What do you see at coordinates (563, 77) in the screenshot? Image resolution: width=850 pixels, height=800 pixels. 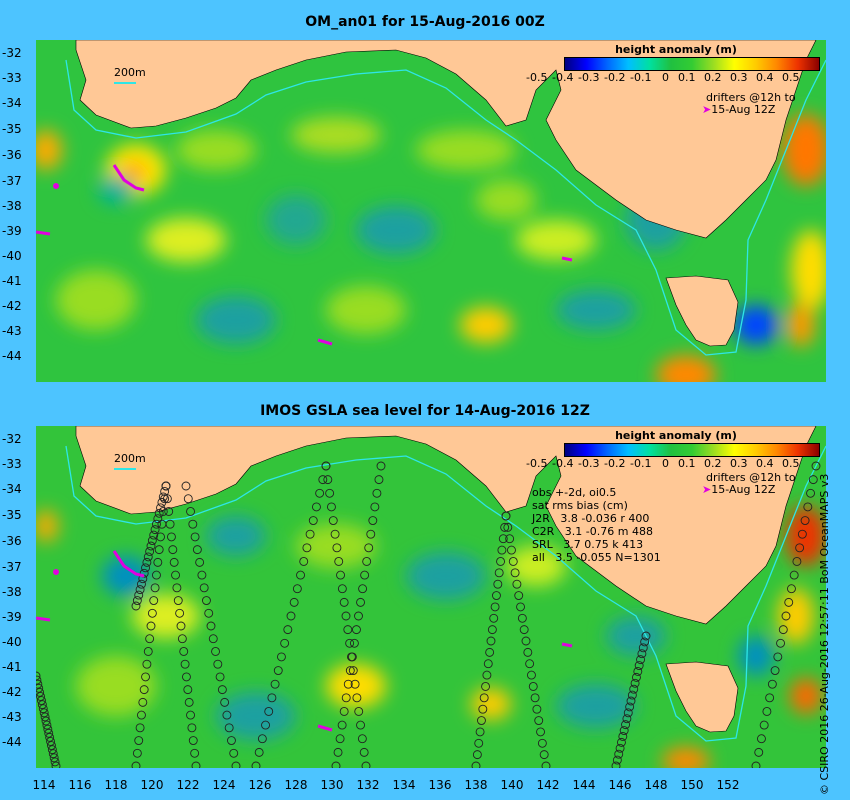 I see `colorbar-tick: -0.4` at bounding box center [563, 77].